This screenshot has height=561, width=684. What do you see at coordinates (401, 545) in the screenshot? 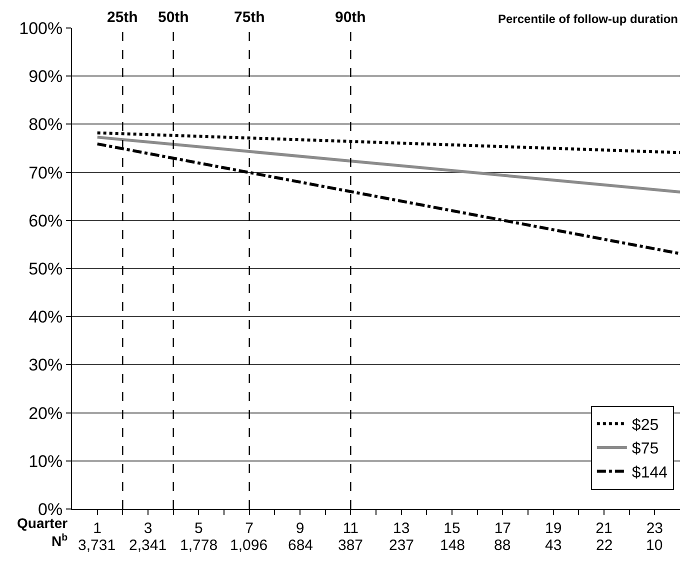
I see `text: 237` at bounding box center [401, 545].